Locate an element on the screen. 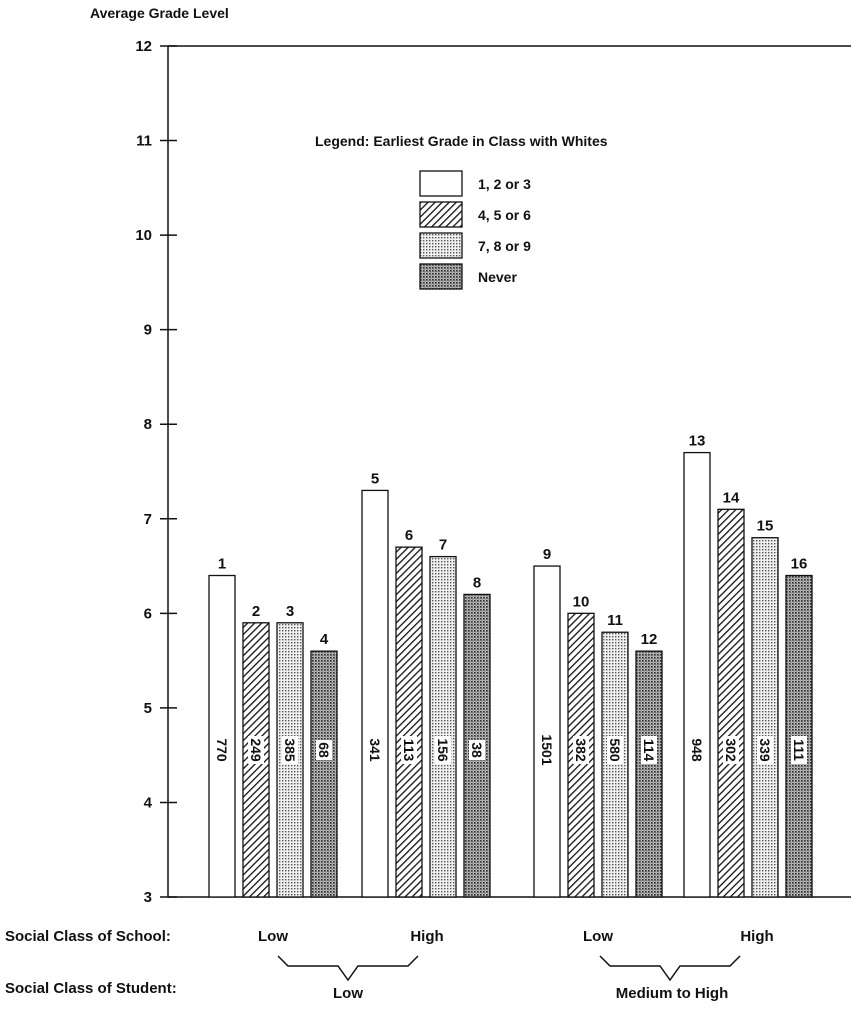 This screenshot has height=1010, width=851. bar-number-label: 6 is located at coordinates (409, 535).